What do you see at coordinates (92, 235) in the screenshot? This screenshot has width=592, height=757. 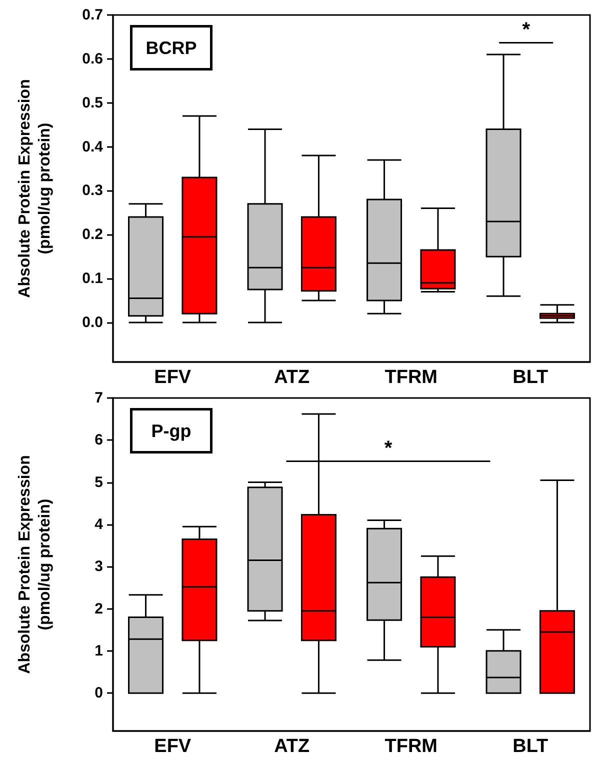 I see `y-tick-label: 0.2` at bounding box center [92, 235].